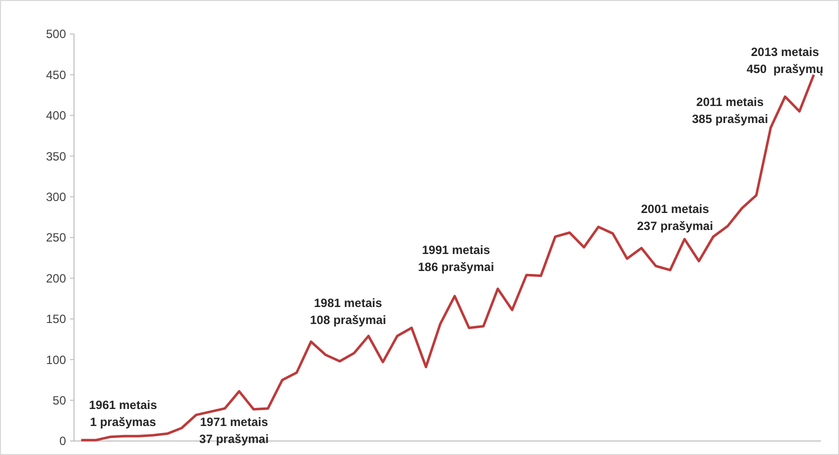 Image resolution: width=839 pixels, height=455 pixels. What do you see at coordinates (123, 413) in the screenshot?
I see `annotation: 1961 metais 1 prašymas` at bounding box center [123, 413].